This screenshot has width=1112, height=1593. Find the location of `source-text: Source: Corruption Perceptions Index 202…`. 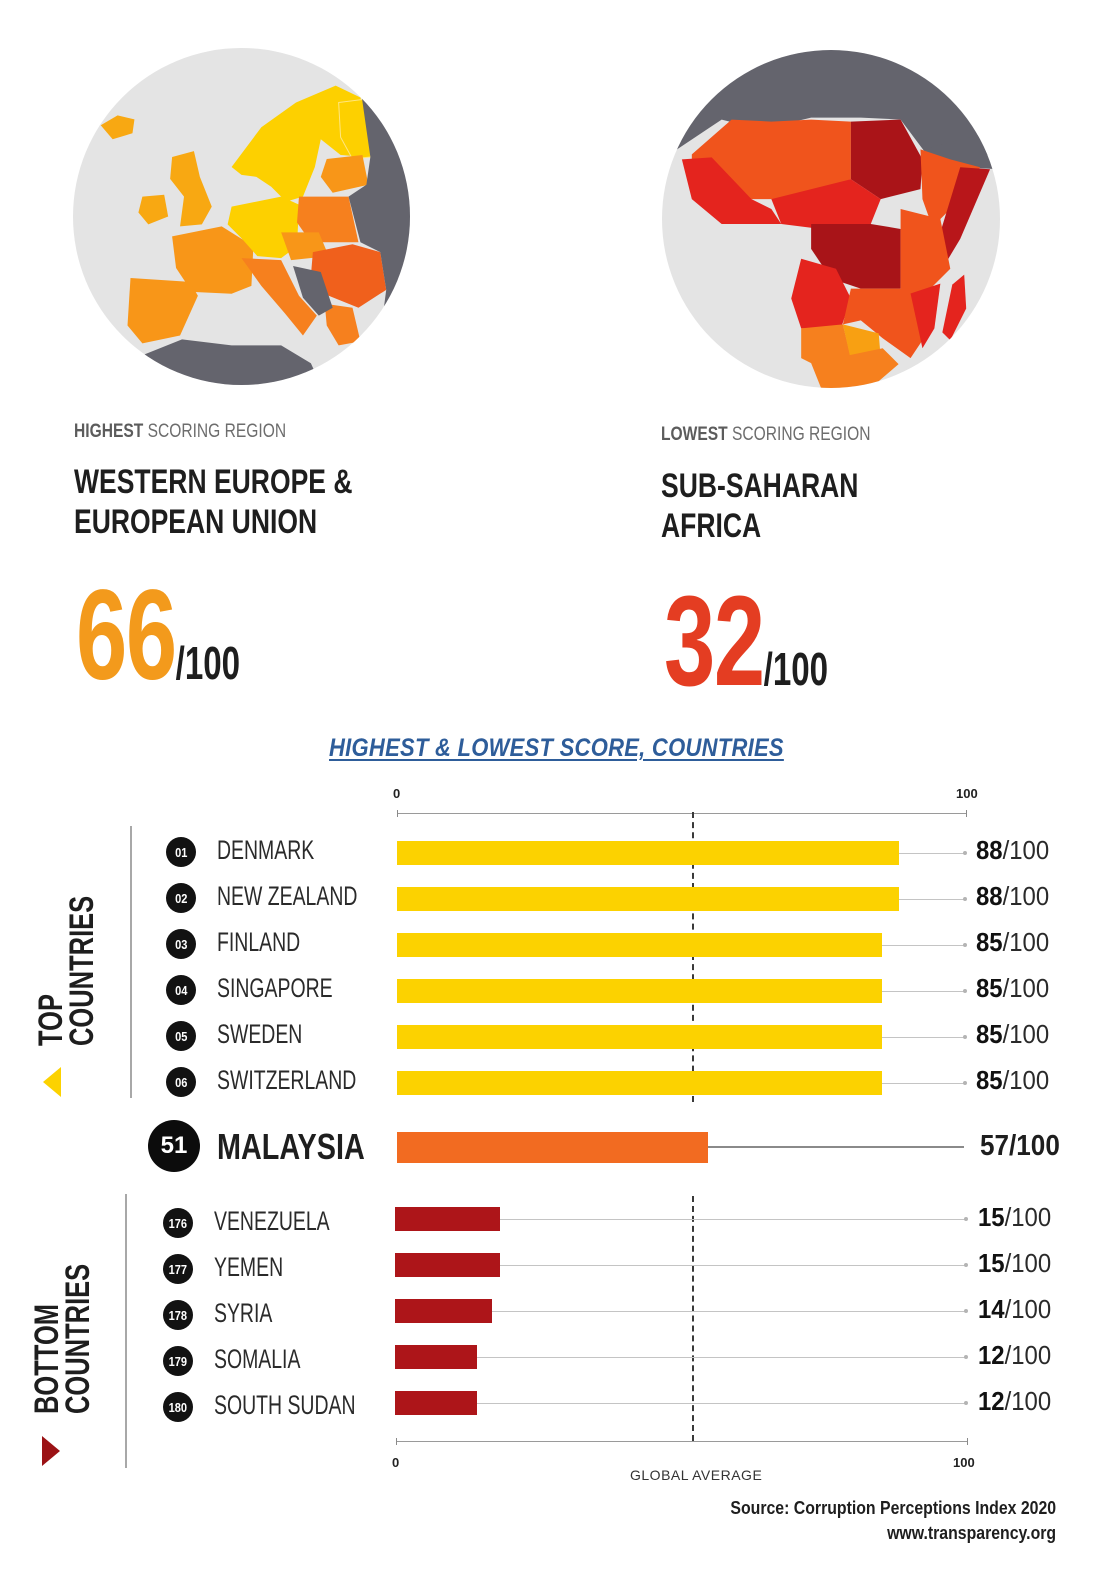

source-text: Source: Corruption Perceptions Index 202… is located at coordinates (893, 1508).